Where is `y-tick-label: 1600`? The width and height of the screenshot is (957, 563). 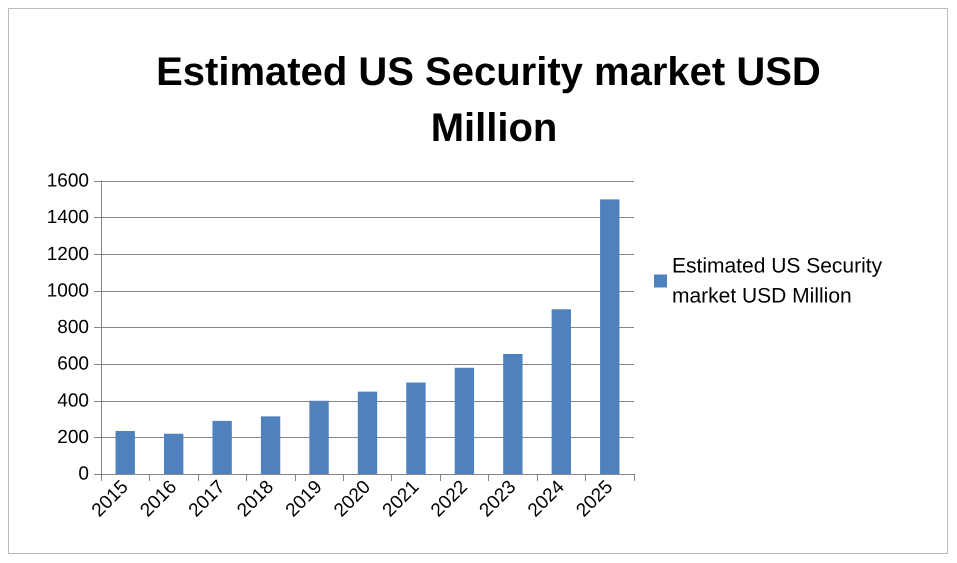
y-tick-label: 1600 is located at coordinates (67, 181).